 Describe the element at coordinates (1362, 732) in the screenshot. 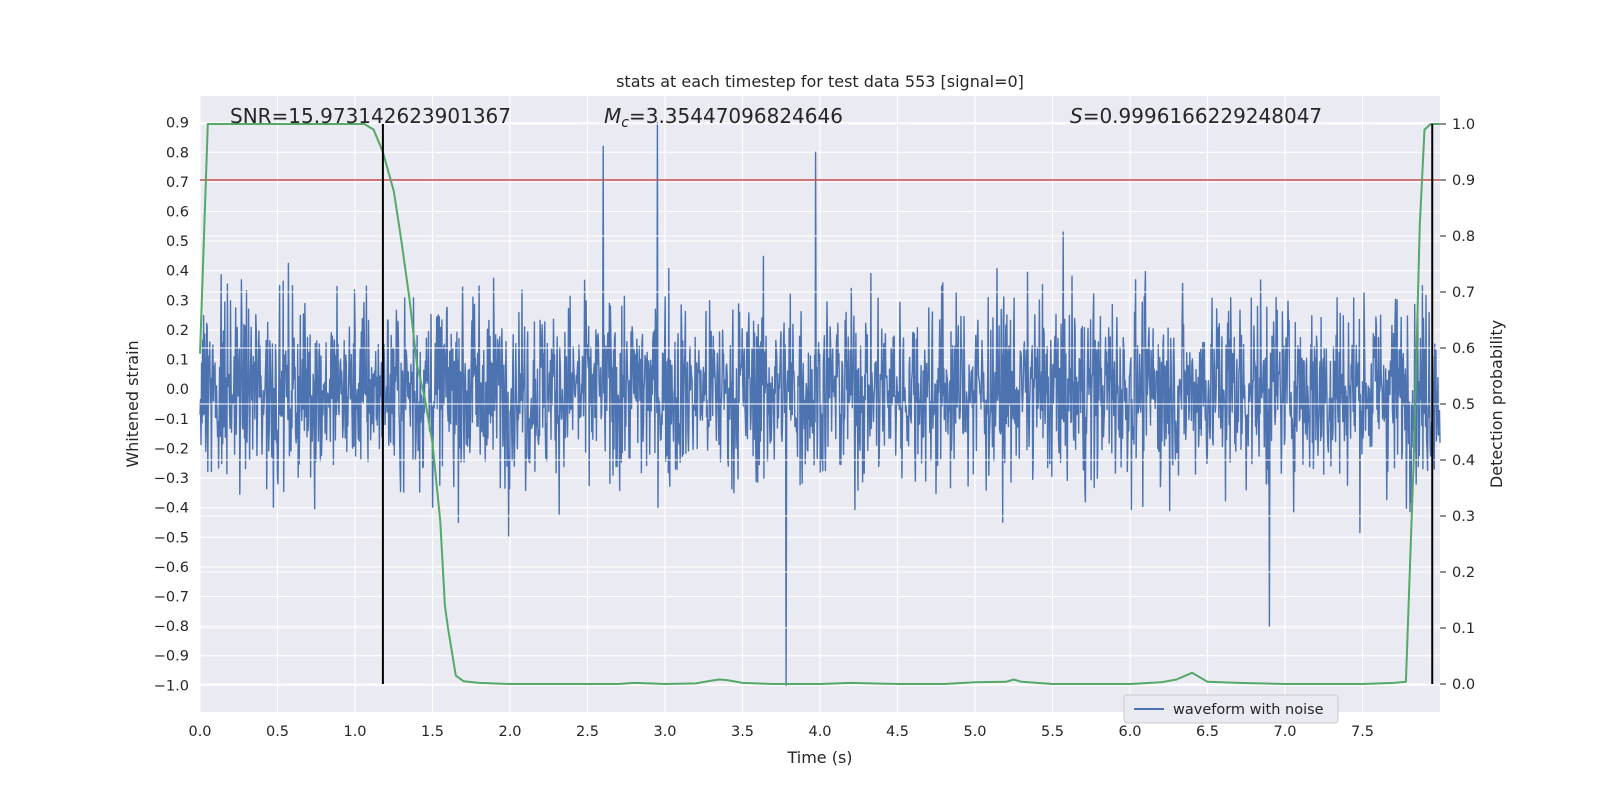

I see `x-tick-label-15: 7.5` at that location.